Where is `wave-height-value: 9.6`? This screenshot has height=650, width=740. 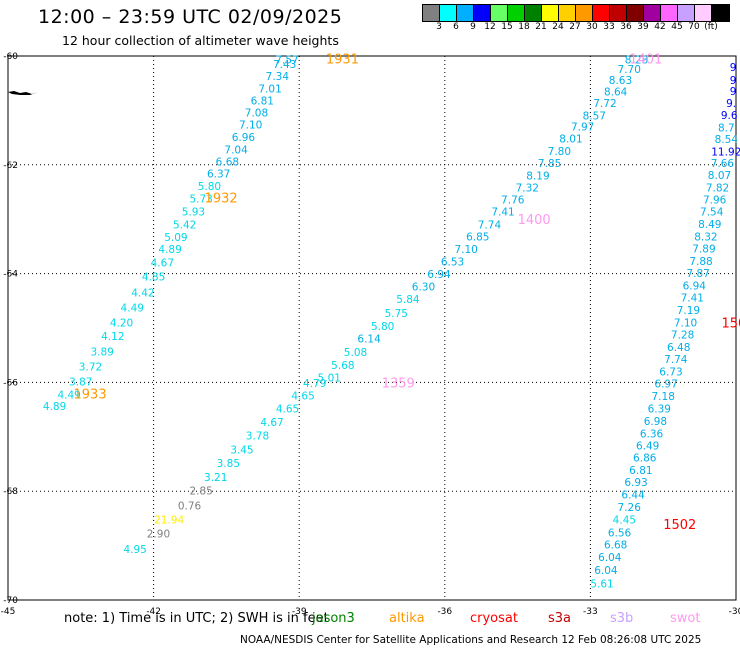
wave-height-value: 9.6 is located at coordinates (729, 116).